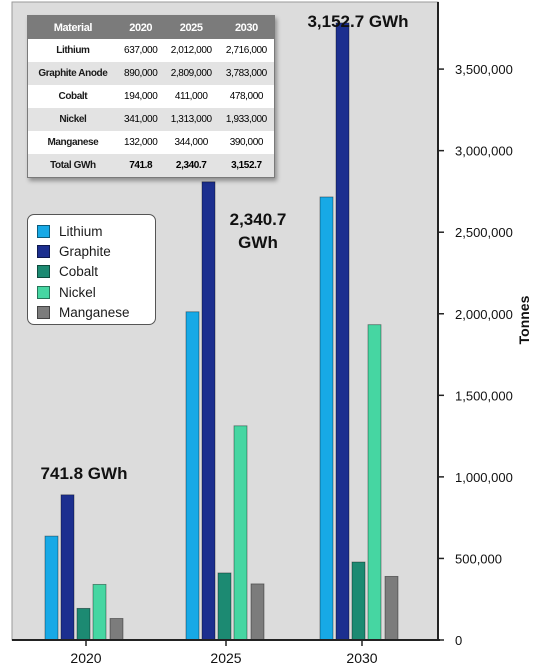 This screenshot has height=668, width=535. Describe the element at coordinates (141, 50) in the screenshot. I see `table-cell-2020: 637,000` at that location.